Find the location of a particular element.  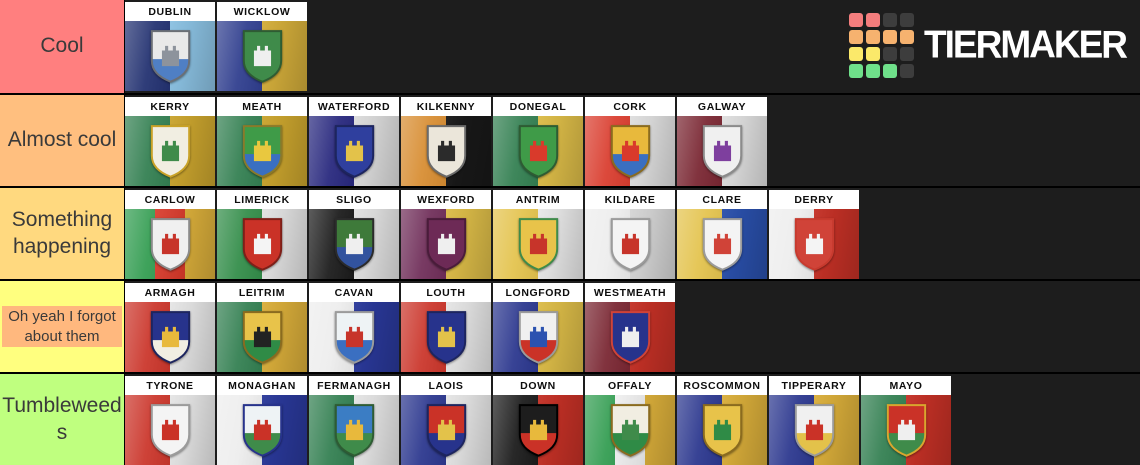

tier-label-text: Tumbleweeds is located at coordinates (62, 419).